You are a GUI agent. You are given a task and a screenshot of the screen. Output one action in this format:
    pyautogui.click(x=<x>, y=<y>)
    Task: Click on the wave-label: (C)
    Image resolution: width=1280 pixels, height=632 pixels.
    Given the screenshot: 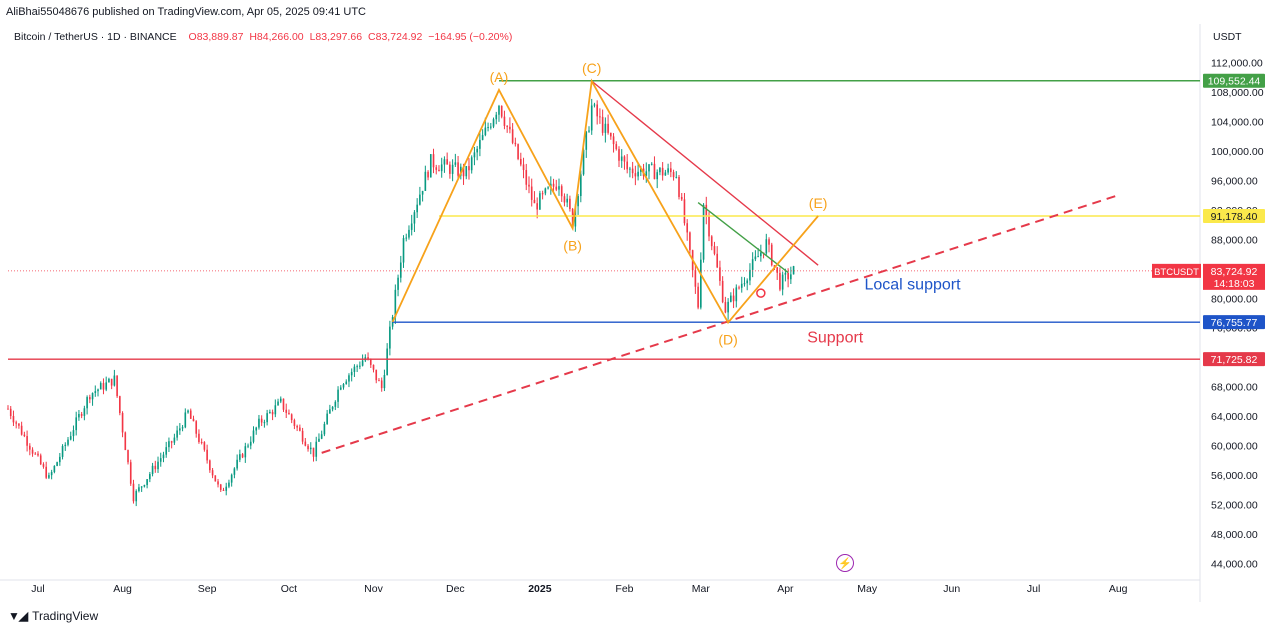 What is the action you would take?
    pyautogui.click(x=591, y=68)
    